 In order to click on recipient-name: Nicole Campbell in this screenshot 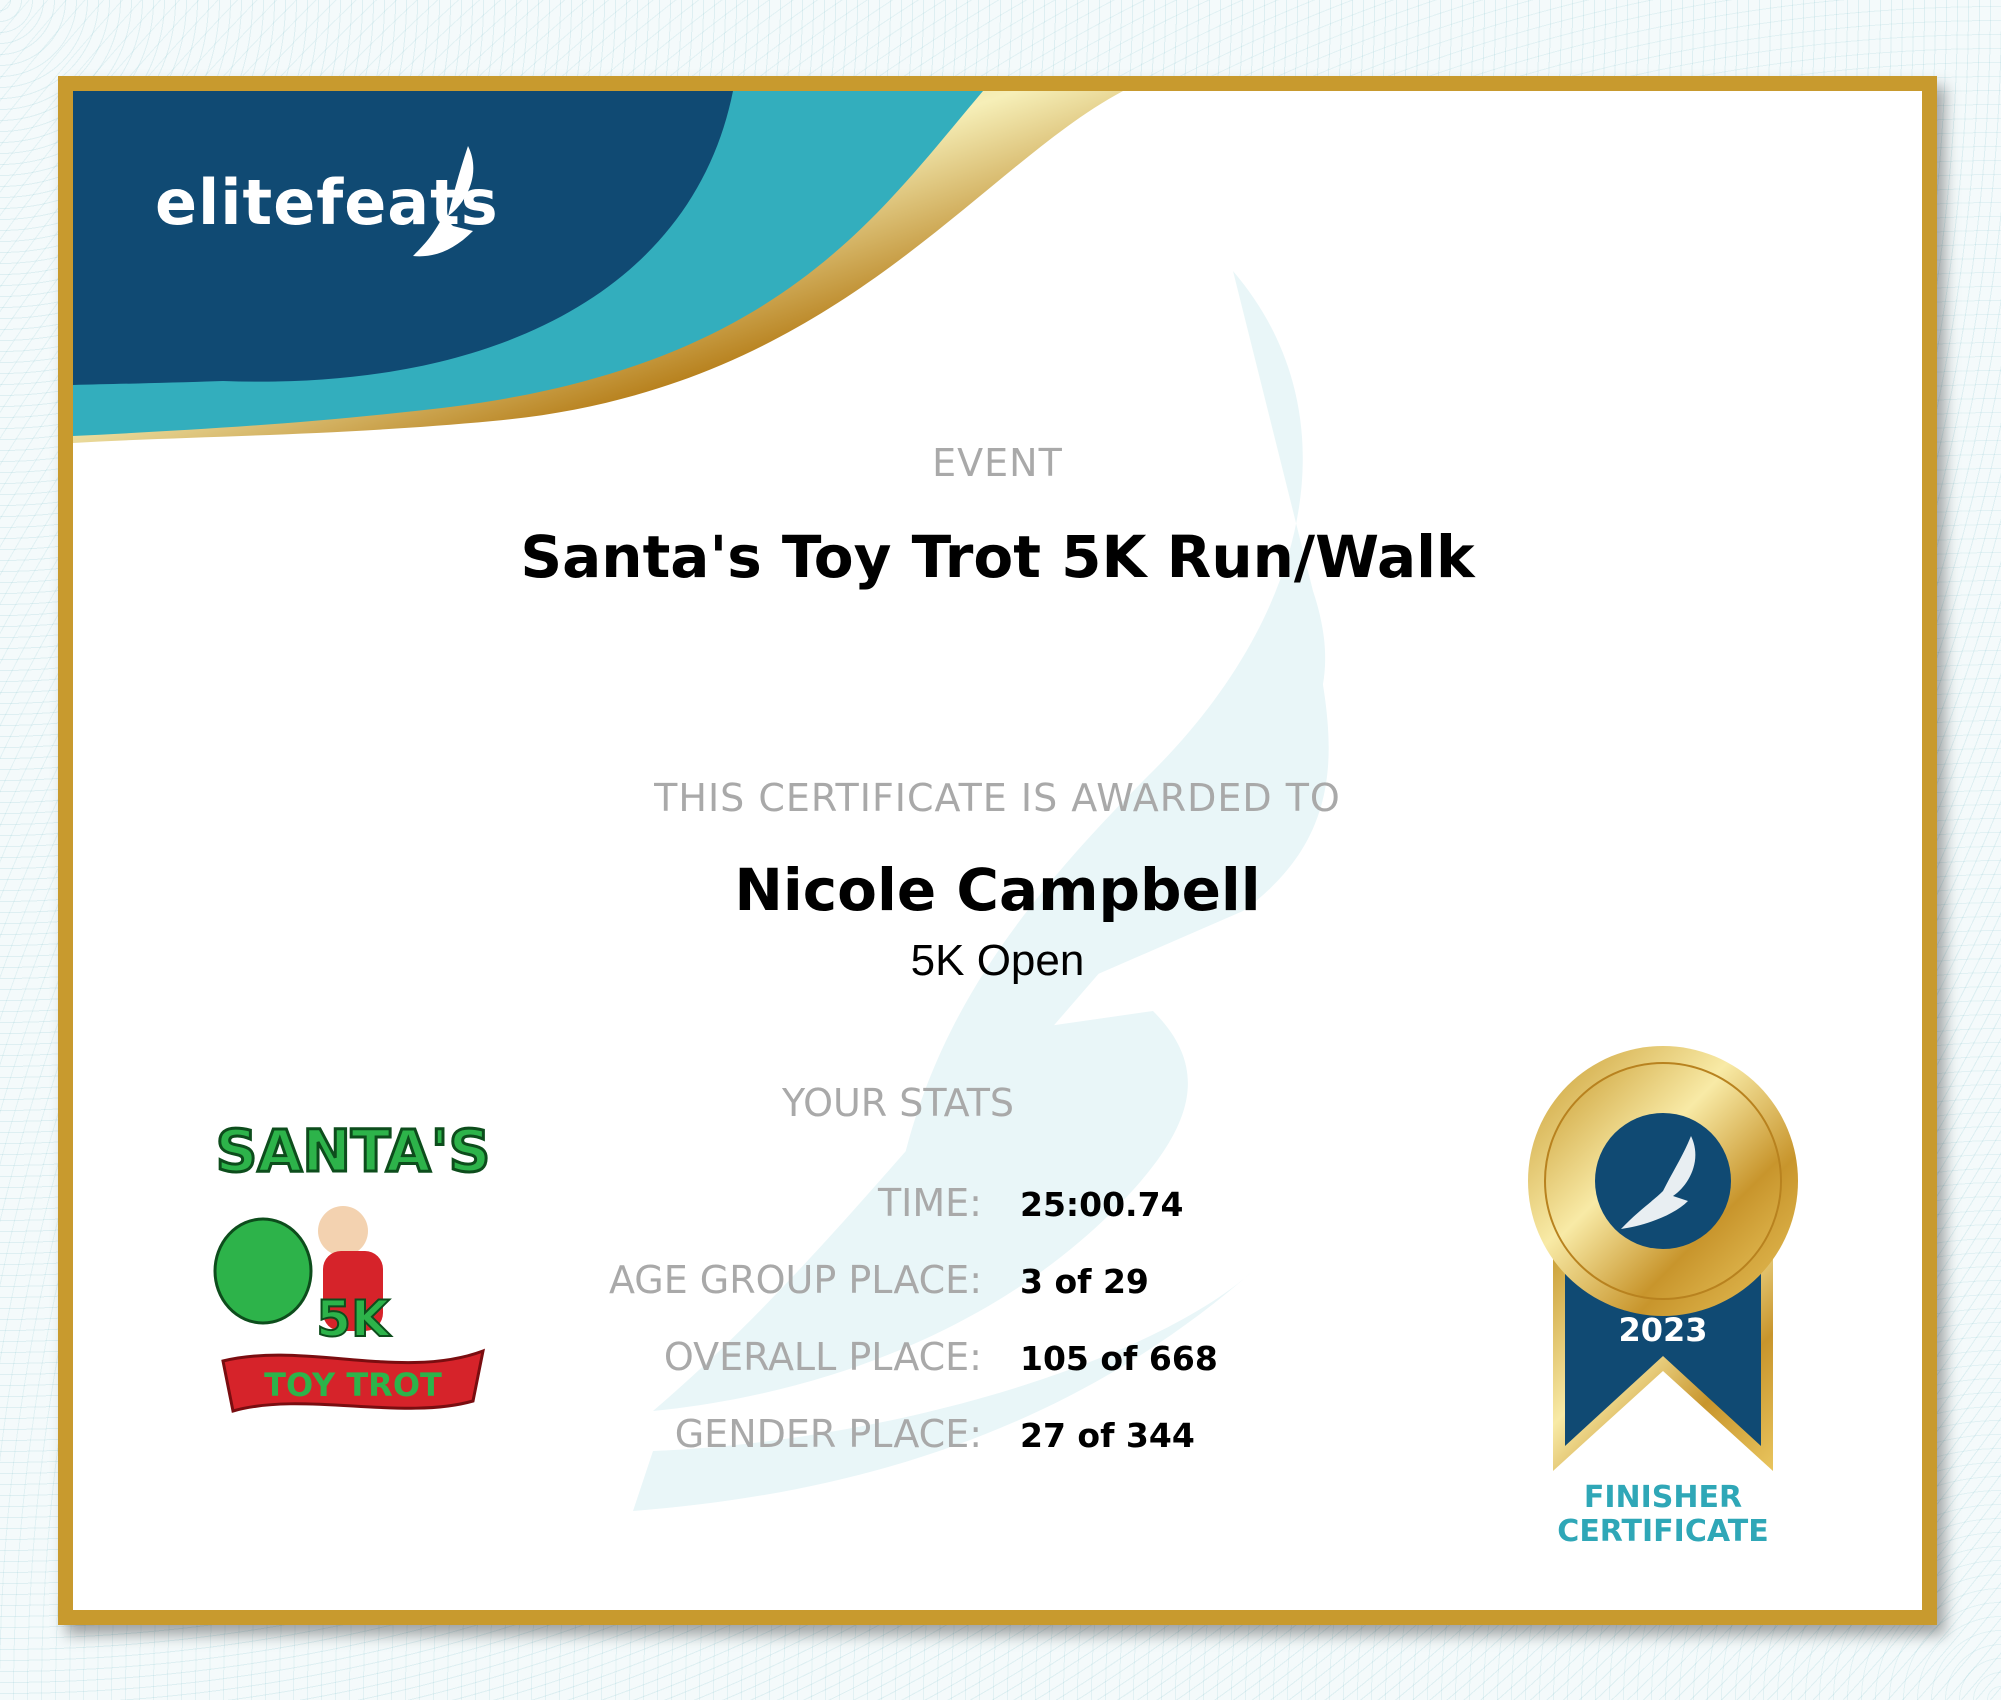, I will do `click(997, 890)`.